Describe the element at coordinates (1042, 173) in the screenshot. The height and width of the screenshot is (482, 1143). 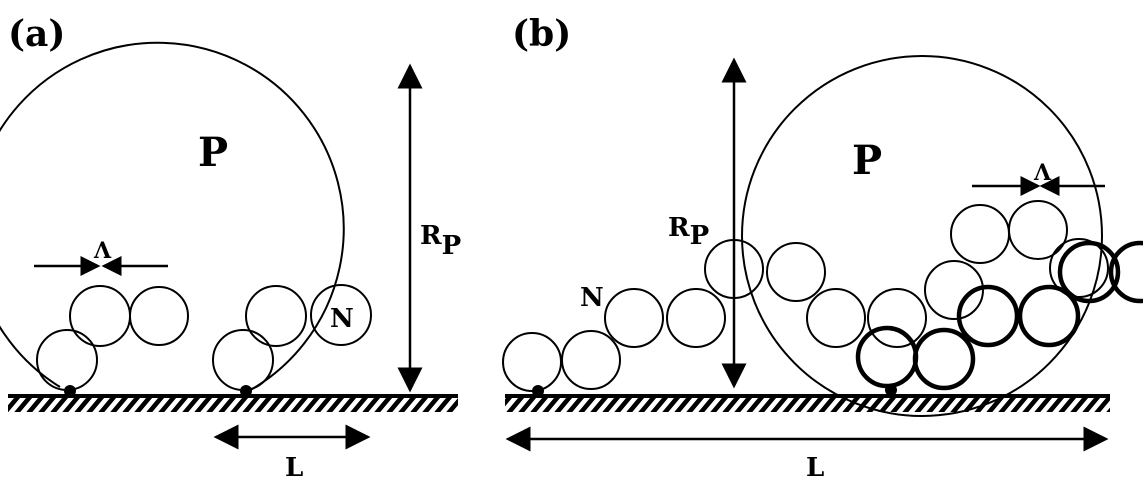
I see `spacing-label-b: Λ` at that location.